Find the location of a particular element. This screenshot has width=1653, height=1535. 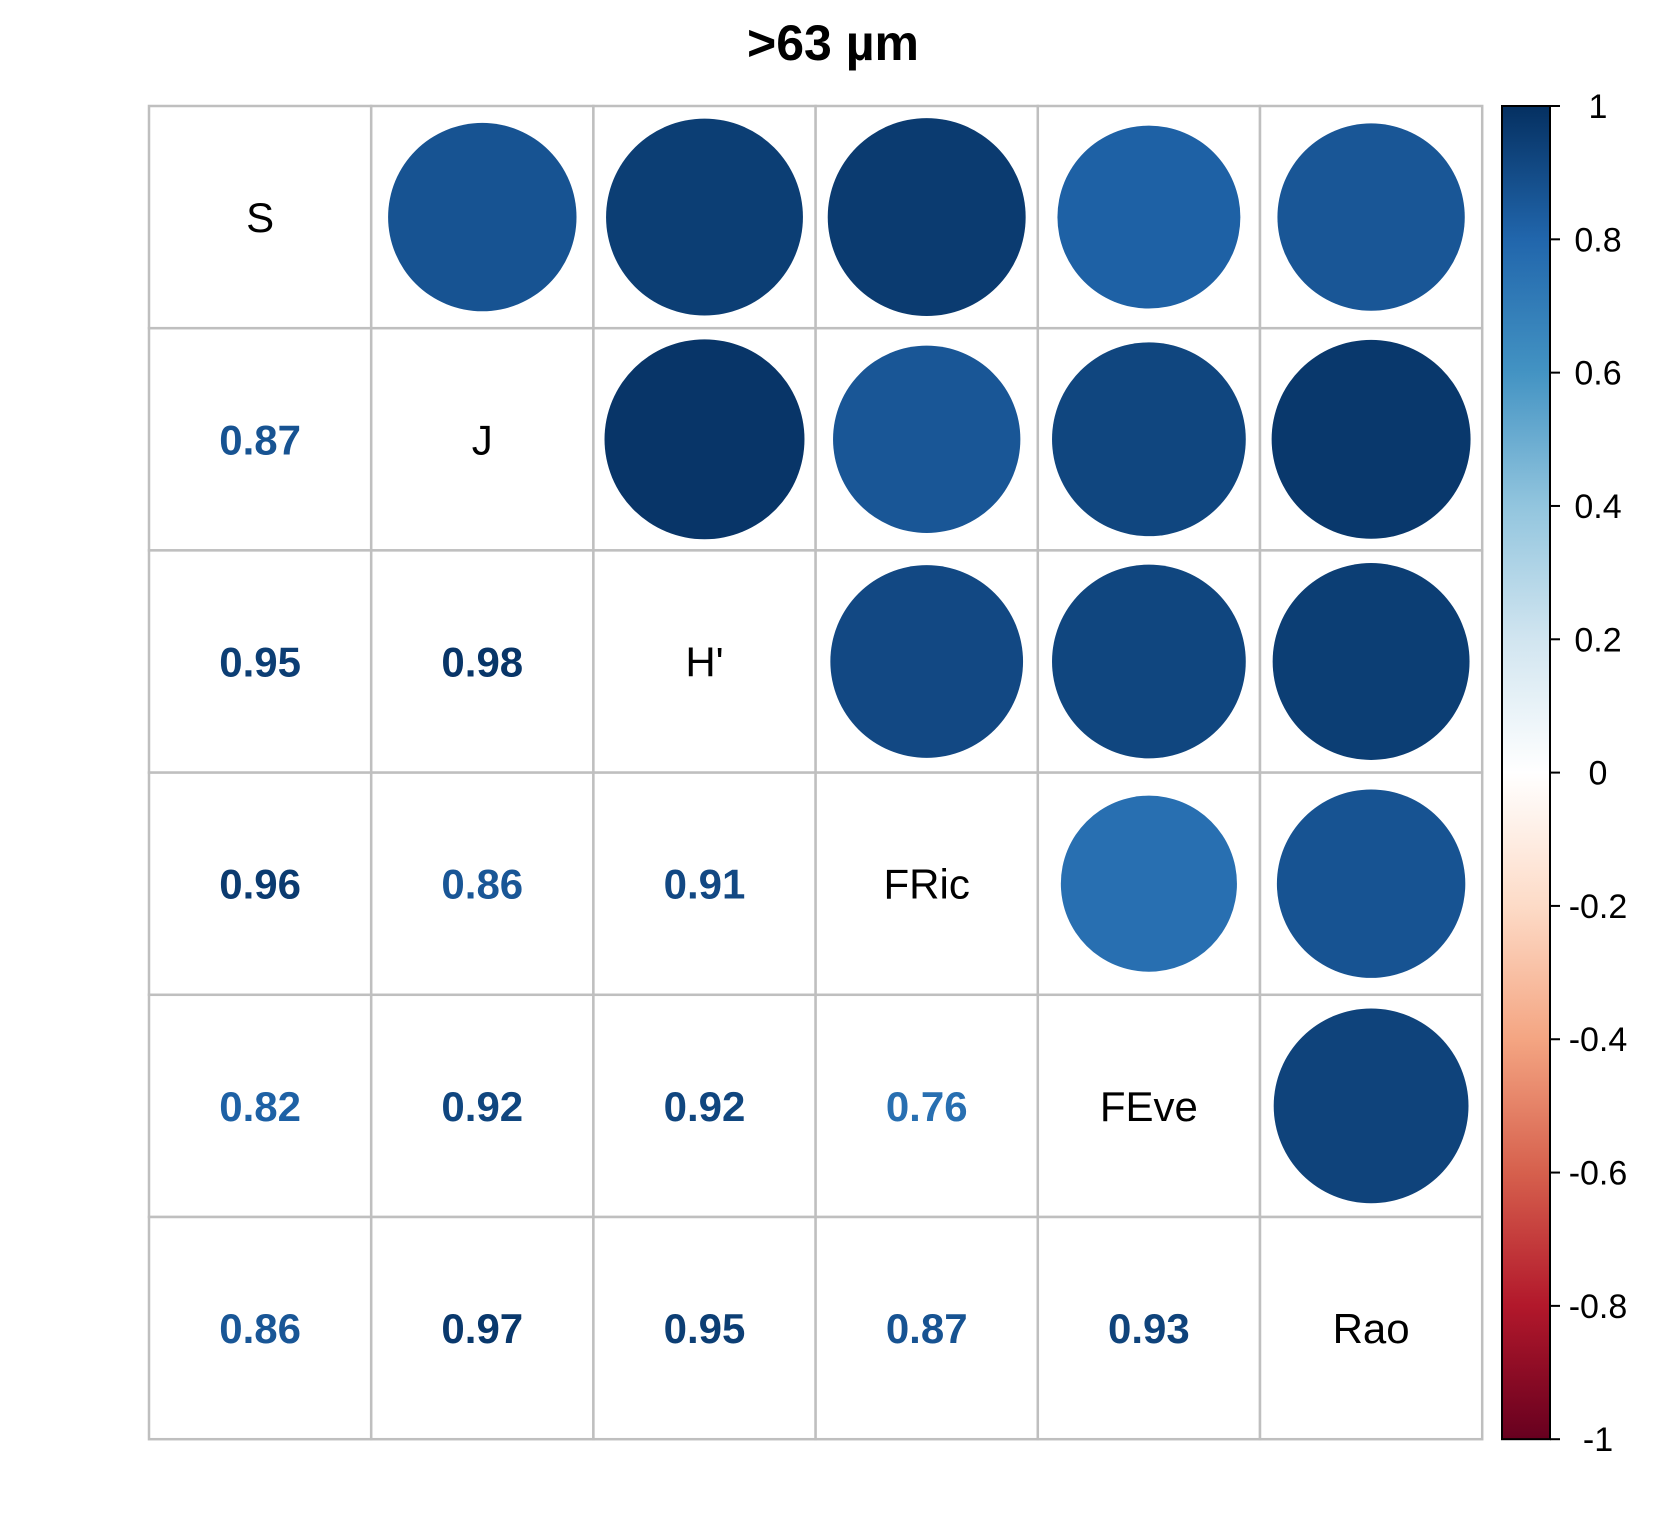

variable-label: Rao is located at coordinates (1371, 1328).